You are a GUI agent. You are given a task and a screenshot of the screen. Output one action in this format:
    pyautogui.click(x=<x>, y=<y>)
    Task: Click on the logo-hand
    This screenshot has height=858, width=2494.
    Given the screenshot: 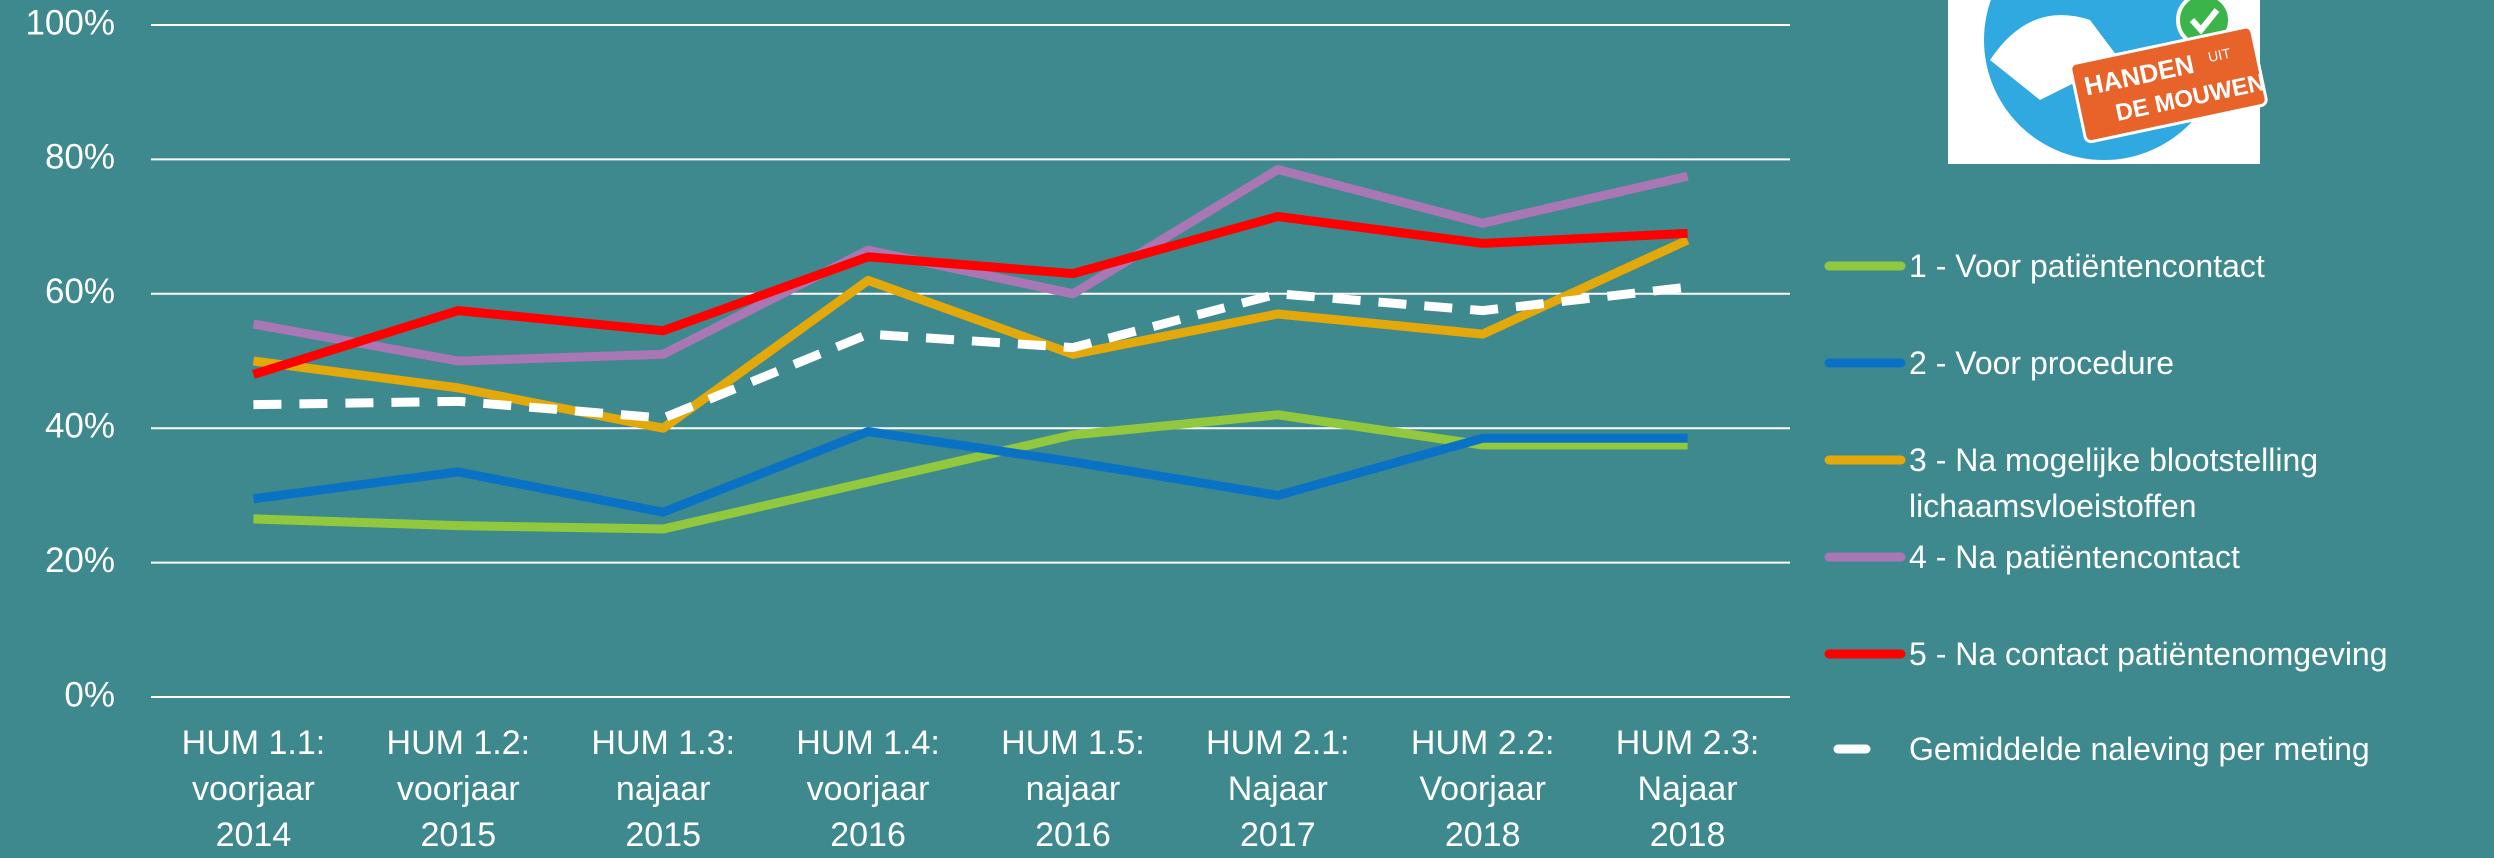 What is the action you would take?
    pyautogui.click(x=2055, y=57)
    